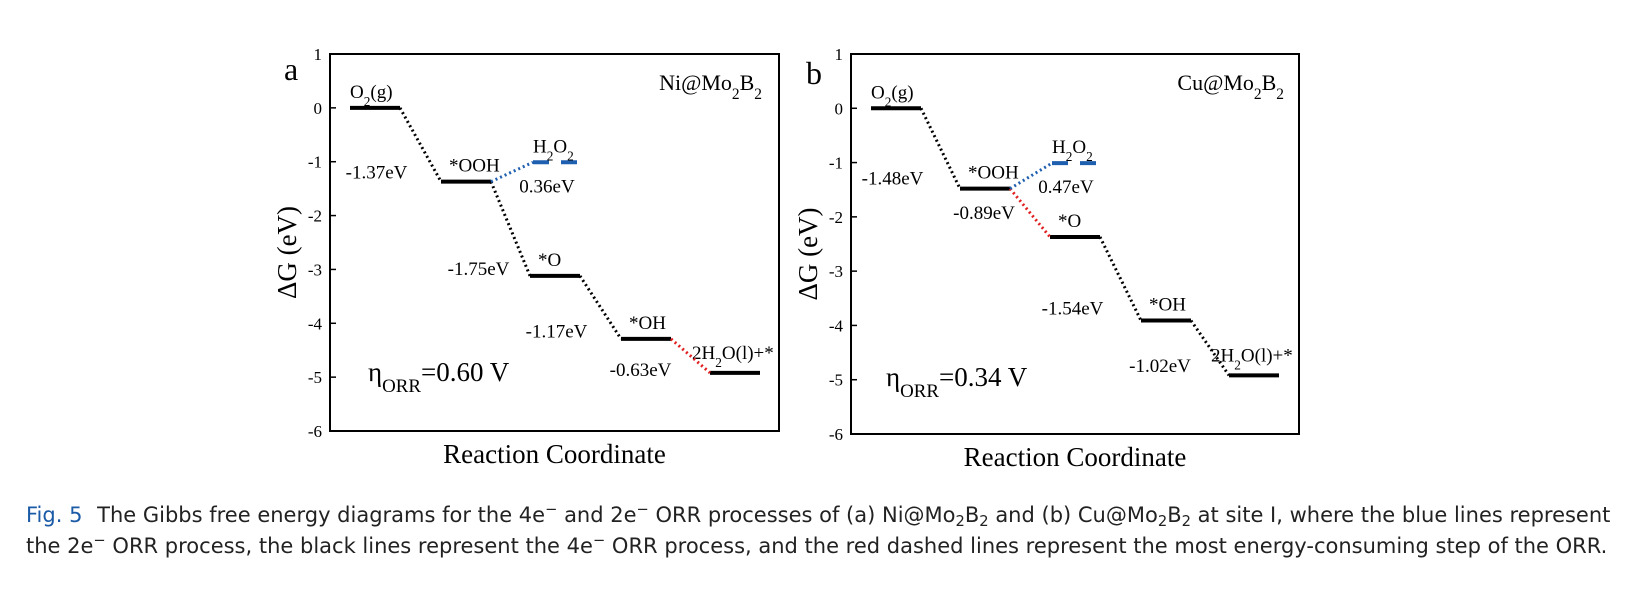  I want to click on caption-part: ORR processes of (a) Ni@Mo, so click(802, 515).